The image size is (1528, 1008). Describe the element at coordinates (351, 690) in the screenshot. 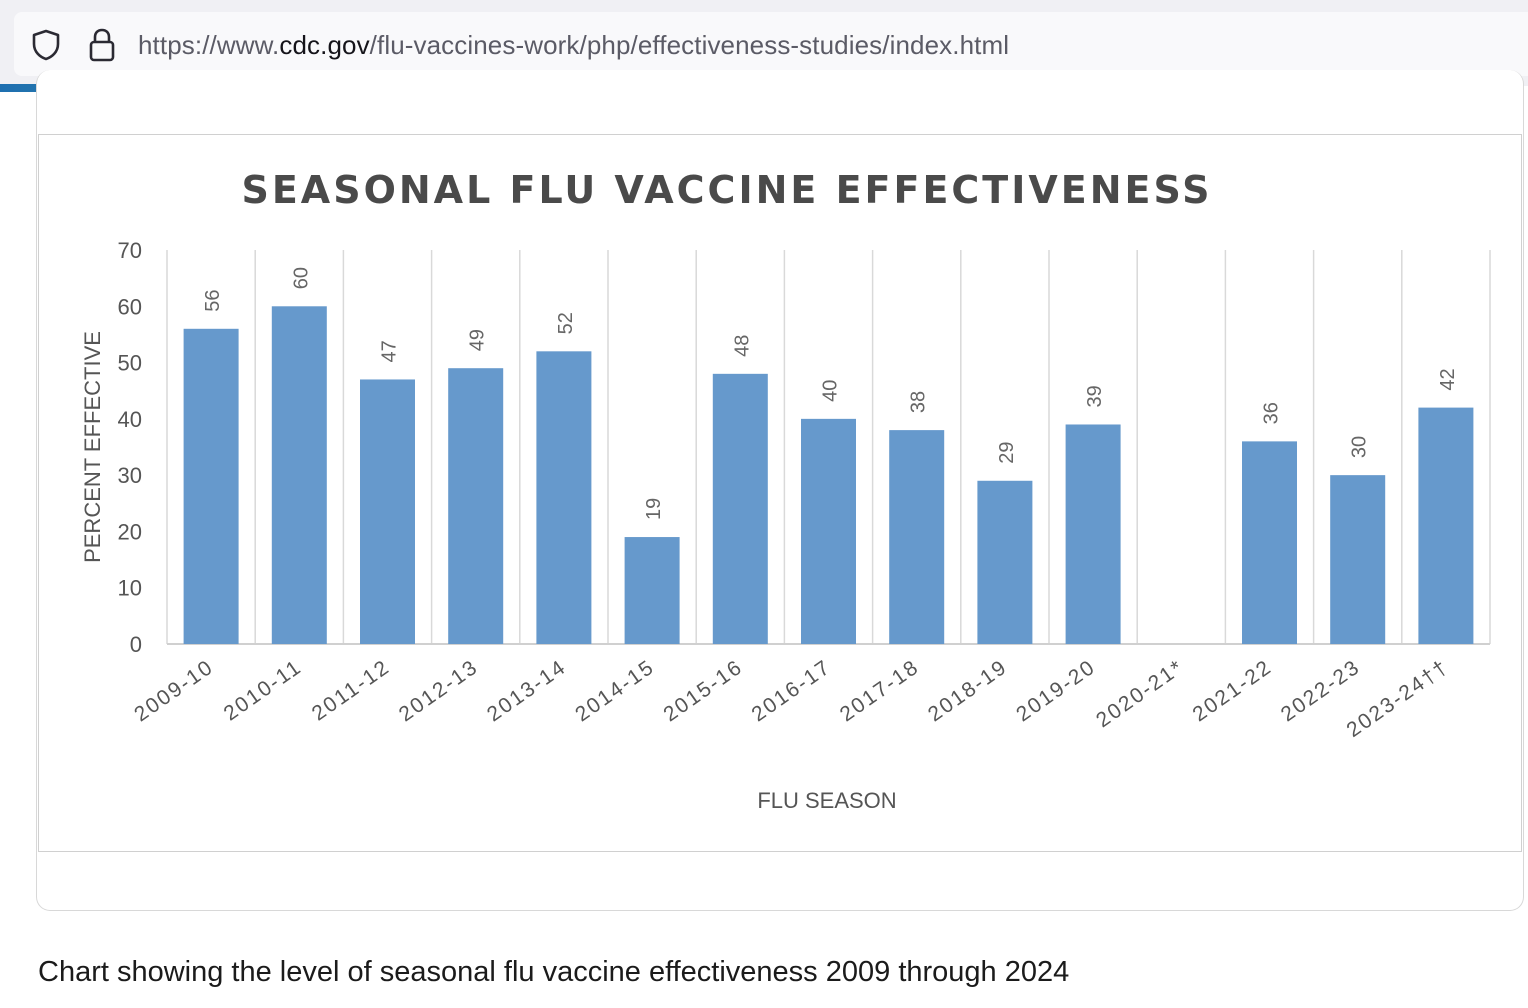

I see `x-tick-label: 2011-12` at that location.